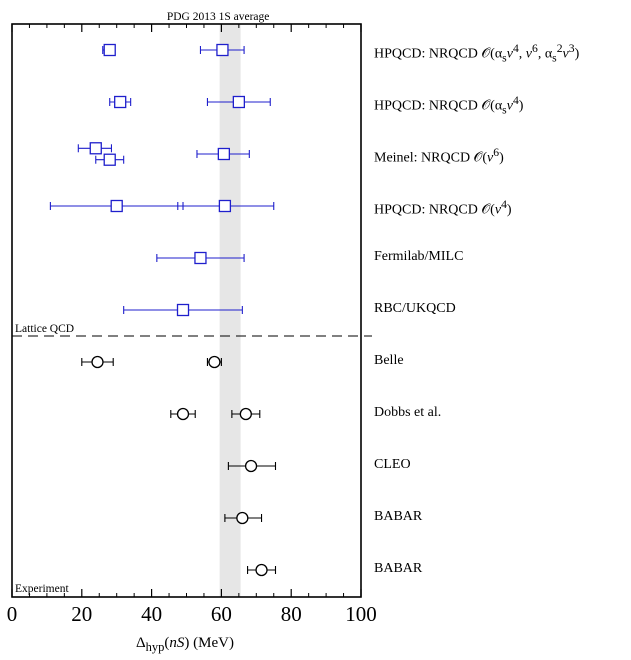  I want to click on x-tick-label: 100, so click(361, 614).